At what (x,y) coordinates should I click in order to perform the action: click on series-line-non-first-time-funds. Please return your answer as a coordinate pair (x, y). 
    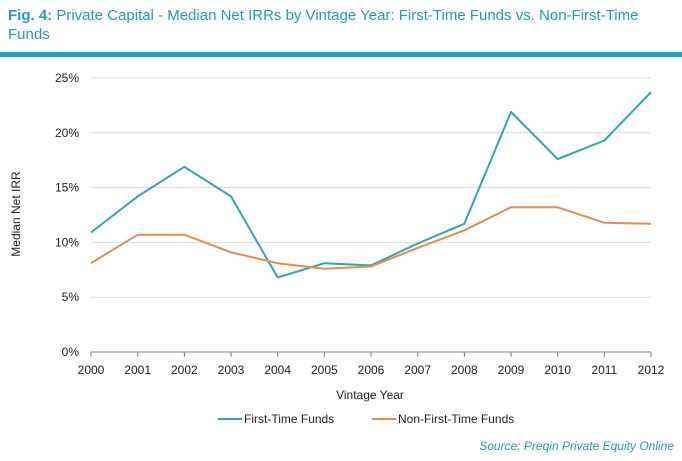
    Looking at the image, I should click on (371, 238).